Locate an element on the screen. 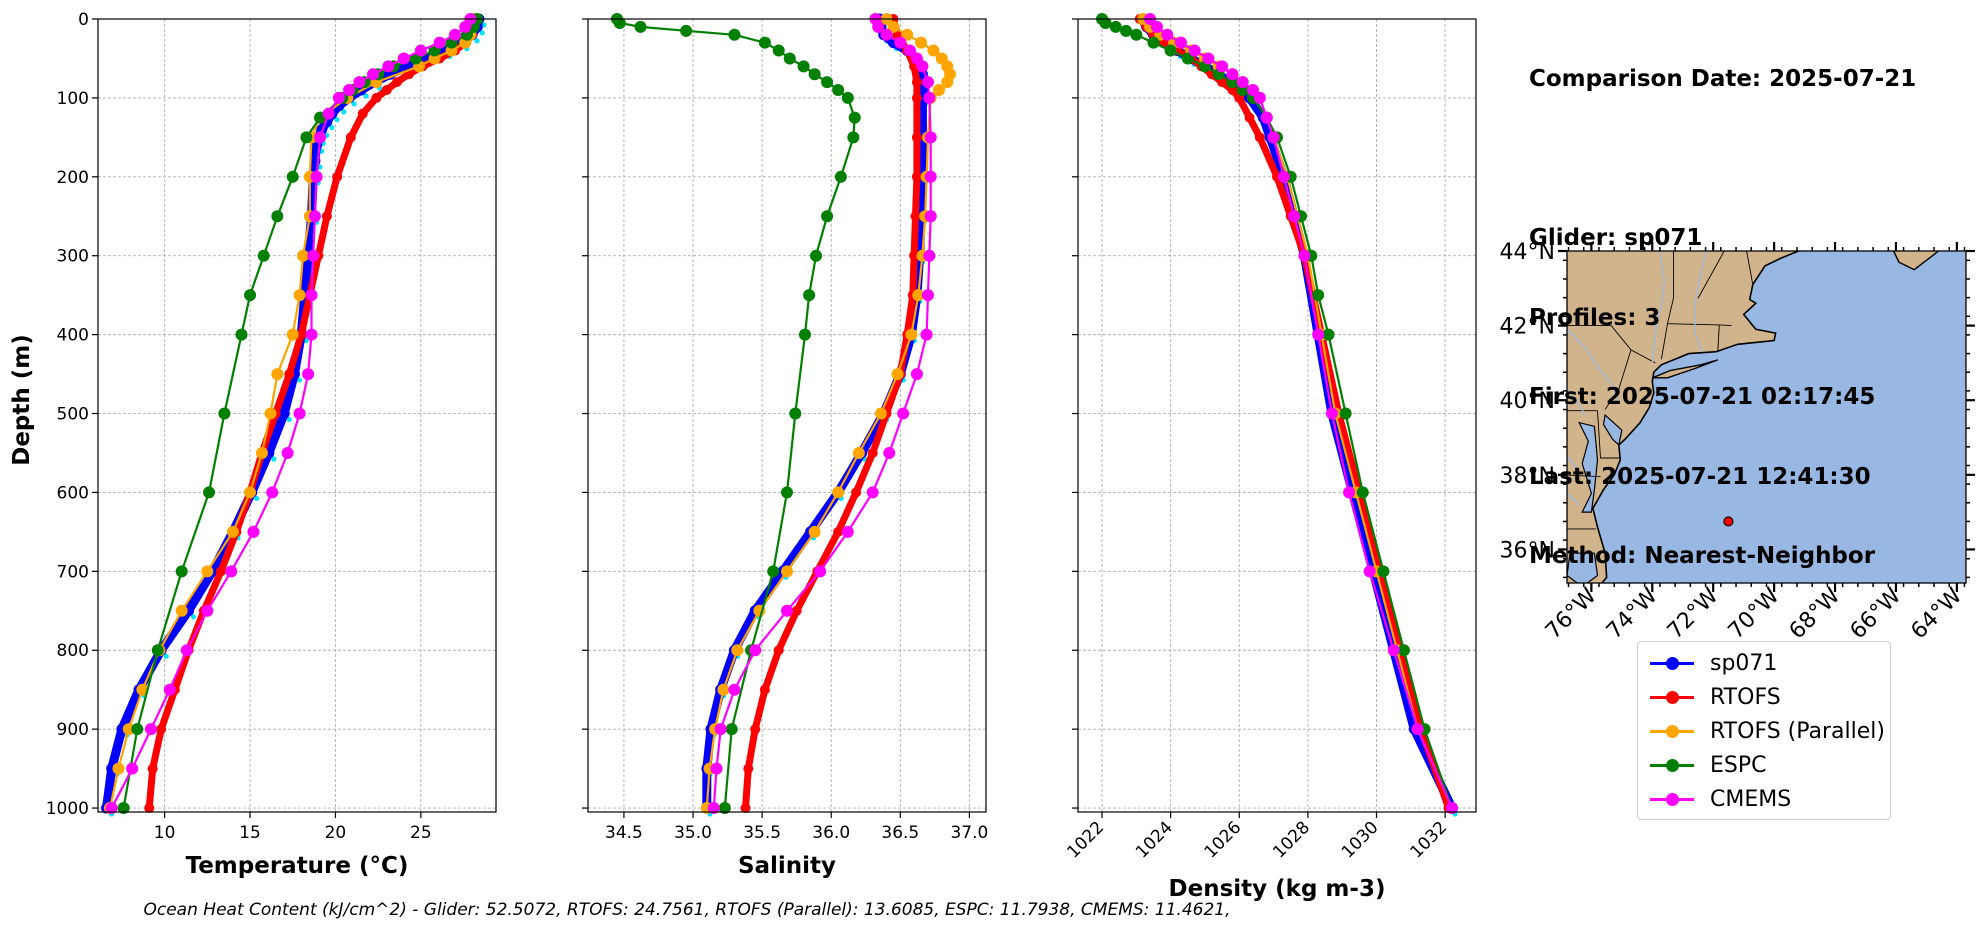  map-lat-label: 42°N is located at coordinates (1527, 327).